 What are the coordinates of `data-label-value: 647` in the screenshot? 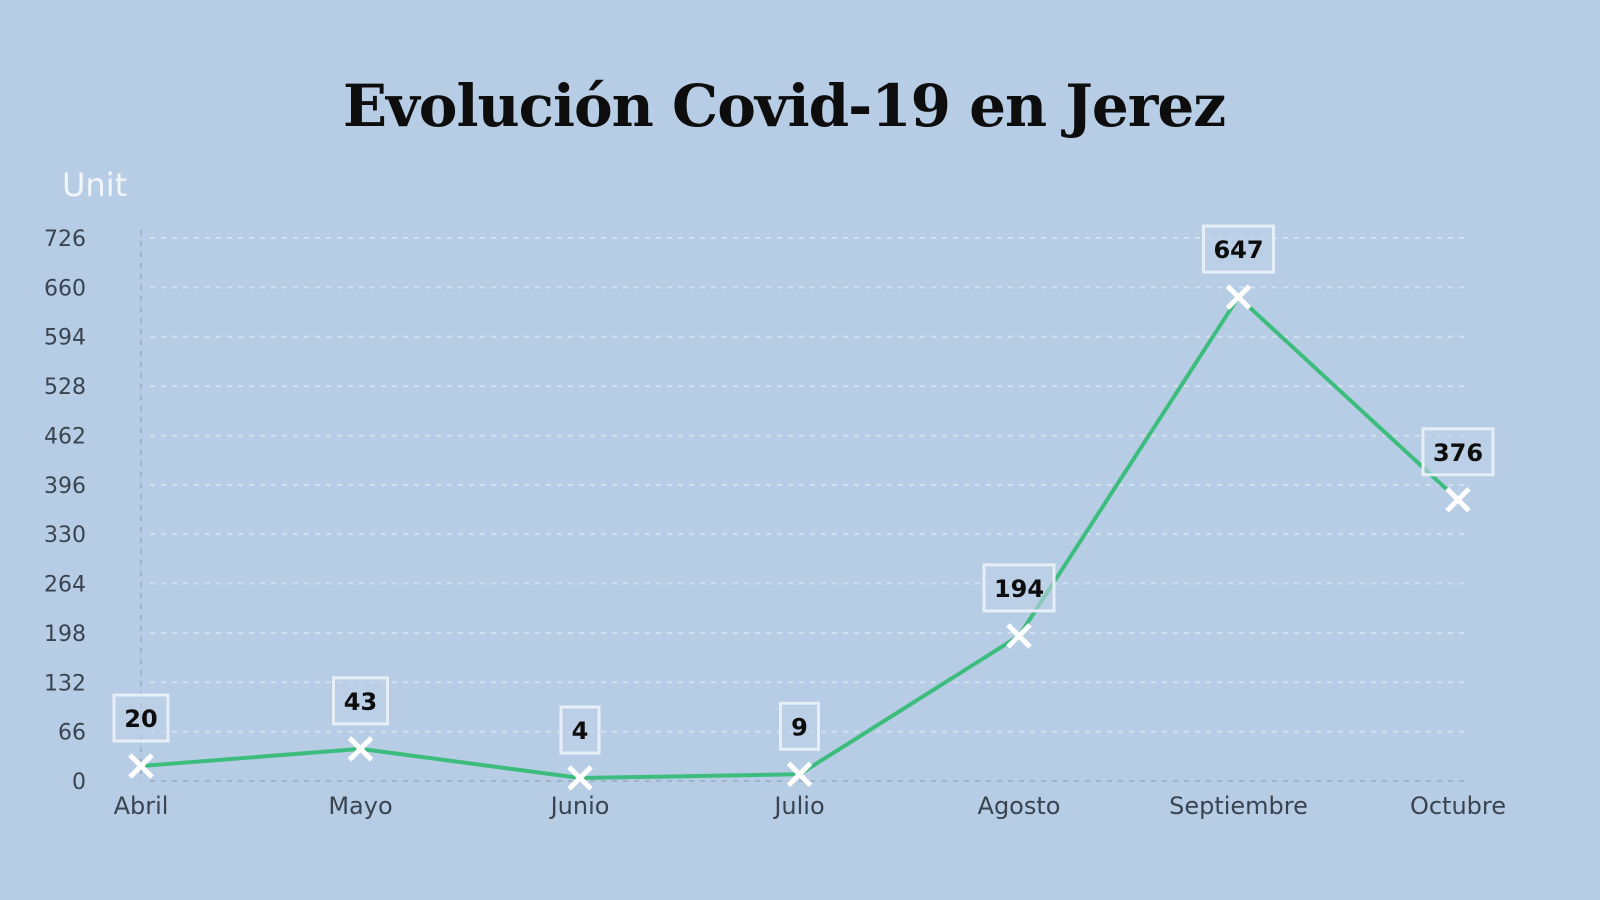 It's located at (1238, 250).